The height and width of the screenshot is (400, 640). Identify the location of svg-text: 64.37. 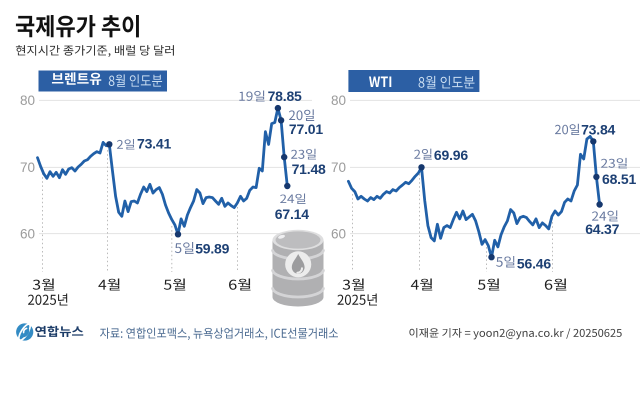
(602, 229).